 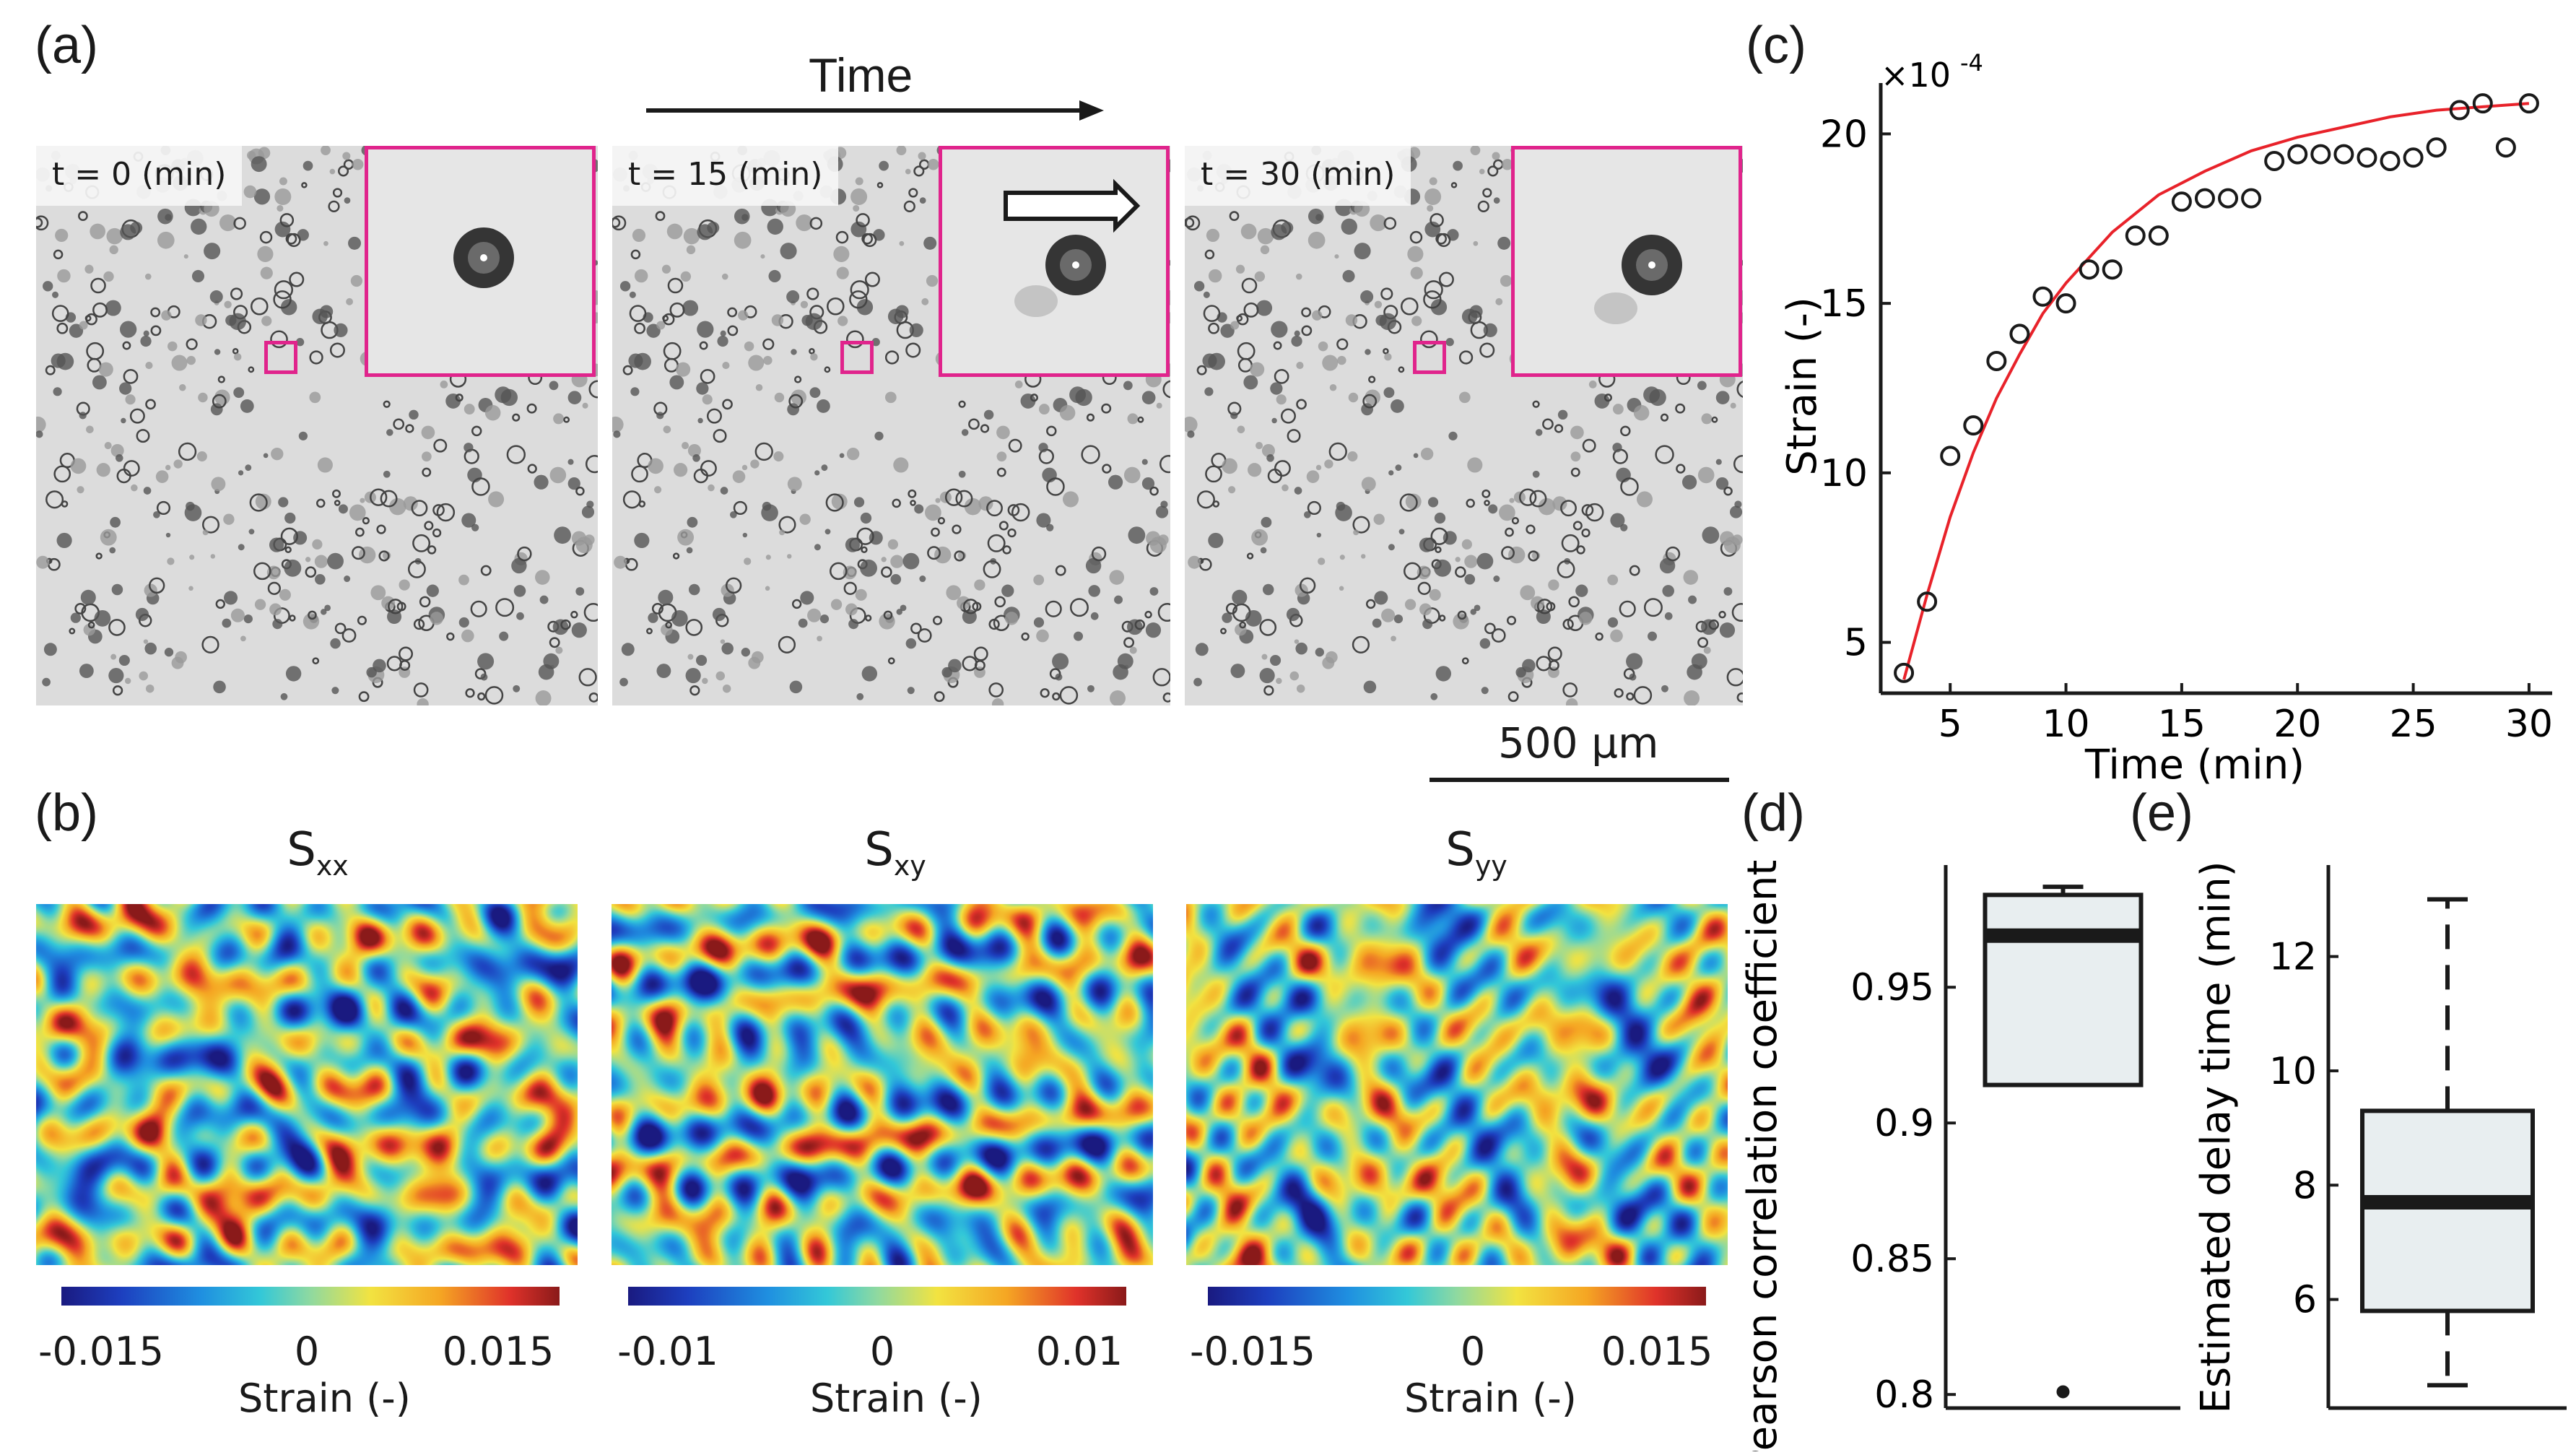 I want to click on micrograph-frame-2: t = 15 (min), so click(x=891, y=425).